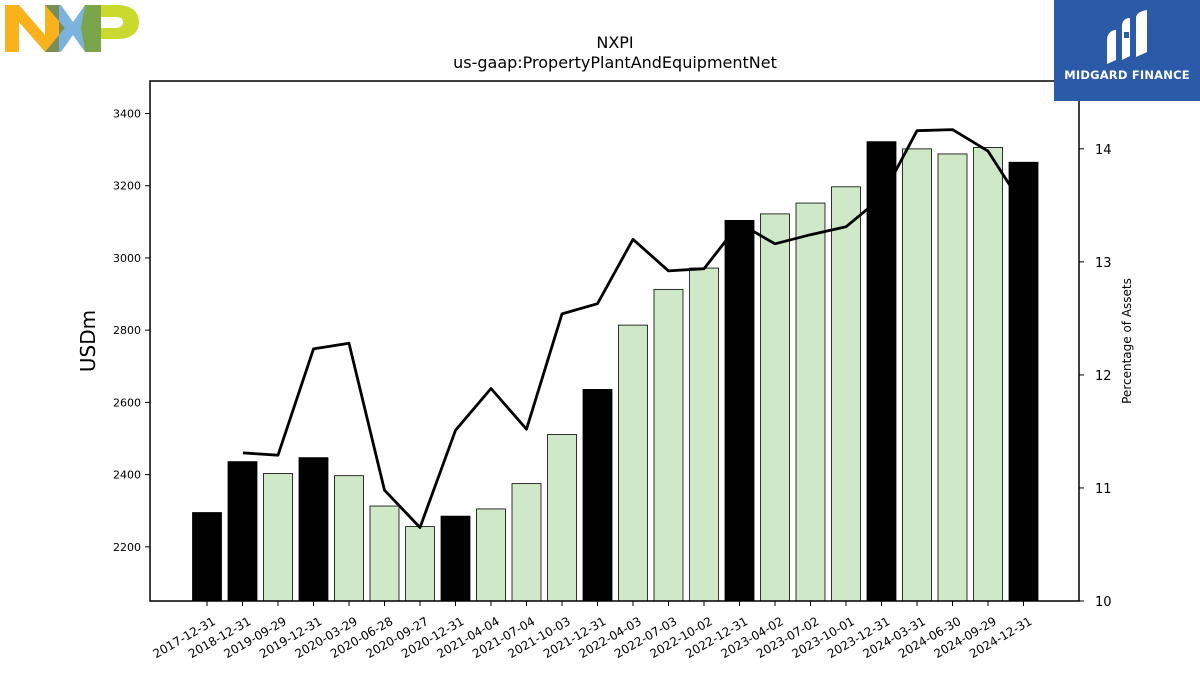 This screenshot has height=675, width=1200. I want to click on y-tick-label: 3200, so click(127, 186).